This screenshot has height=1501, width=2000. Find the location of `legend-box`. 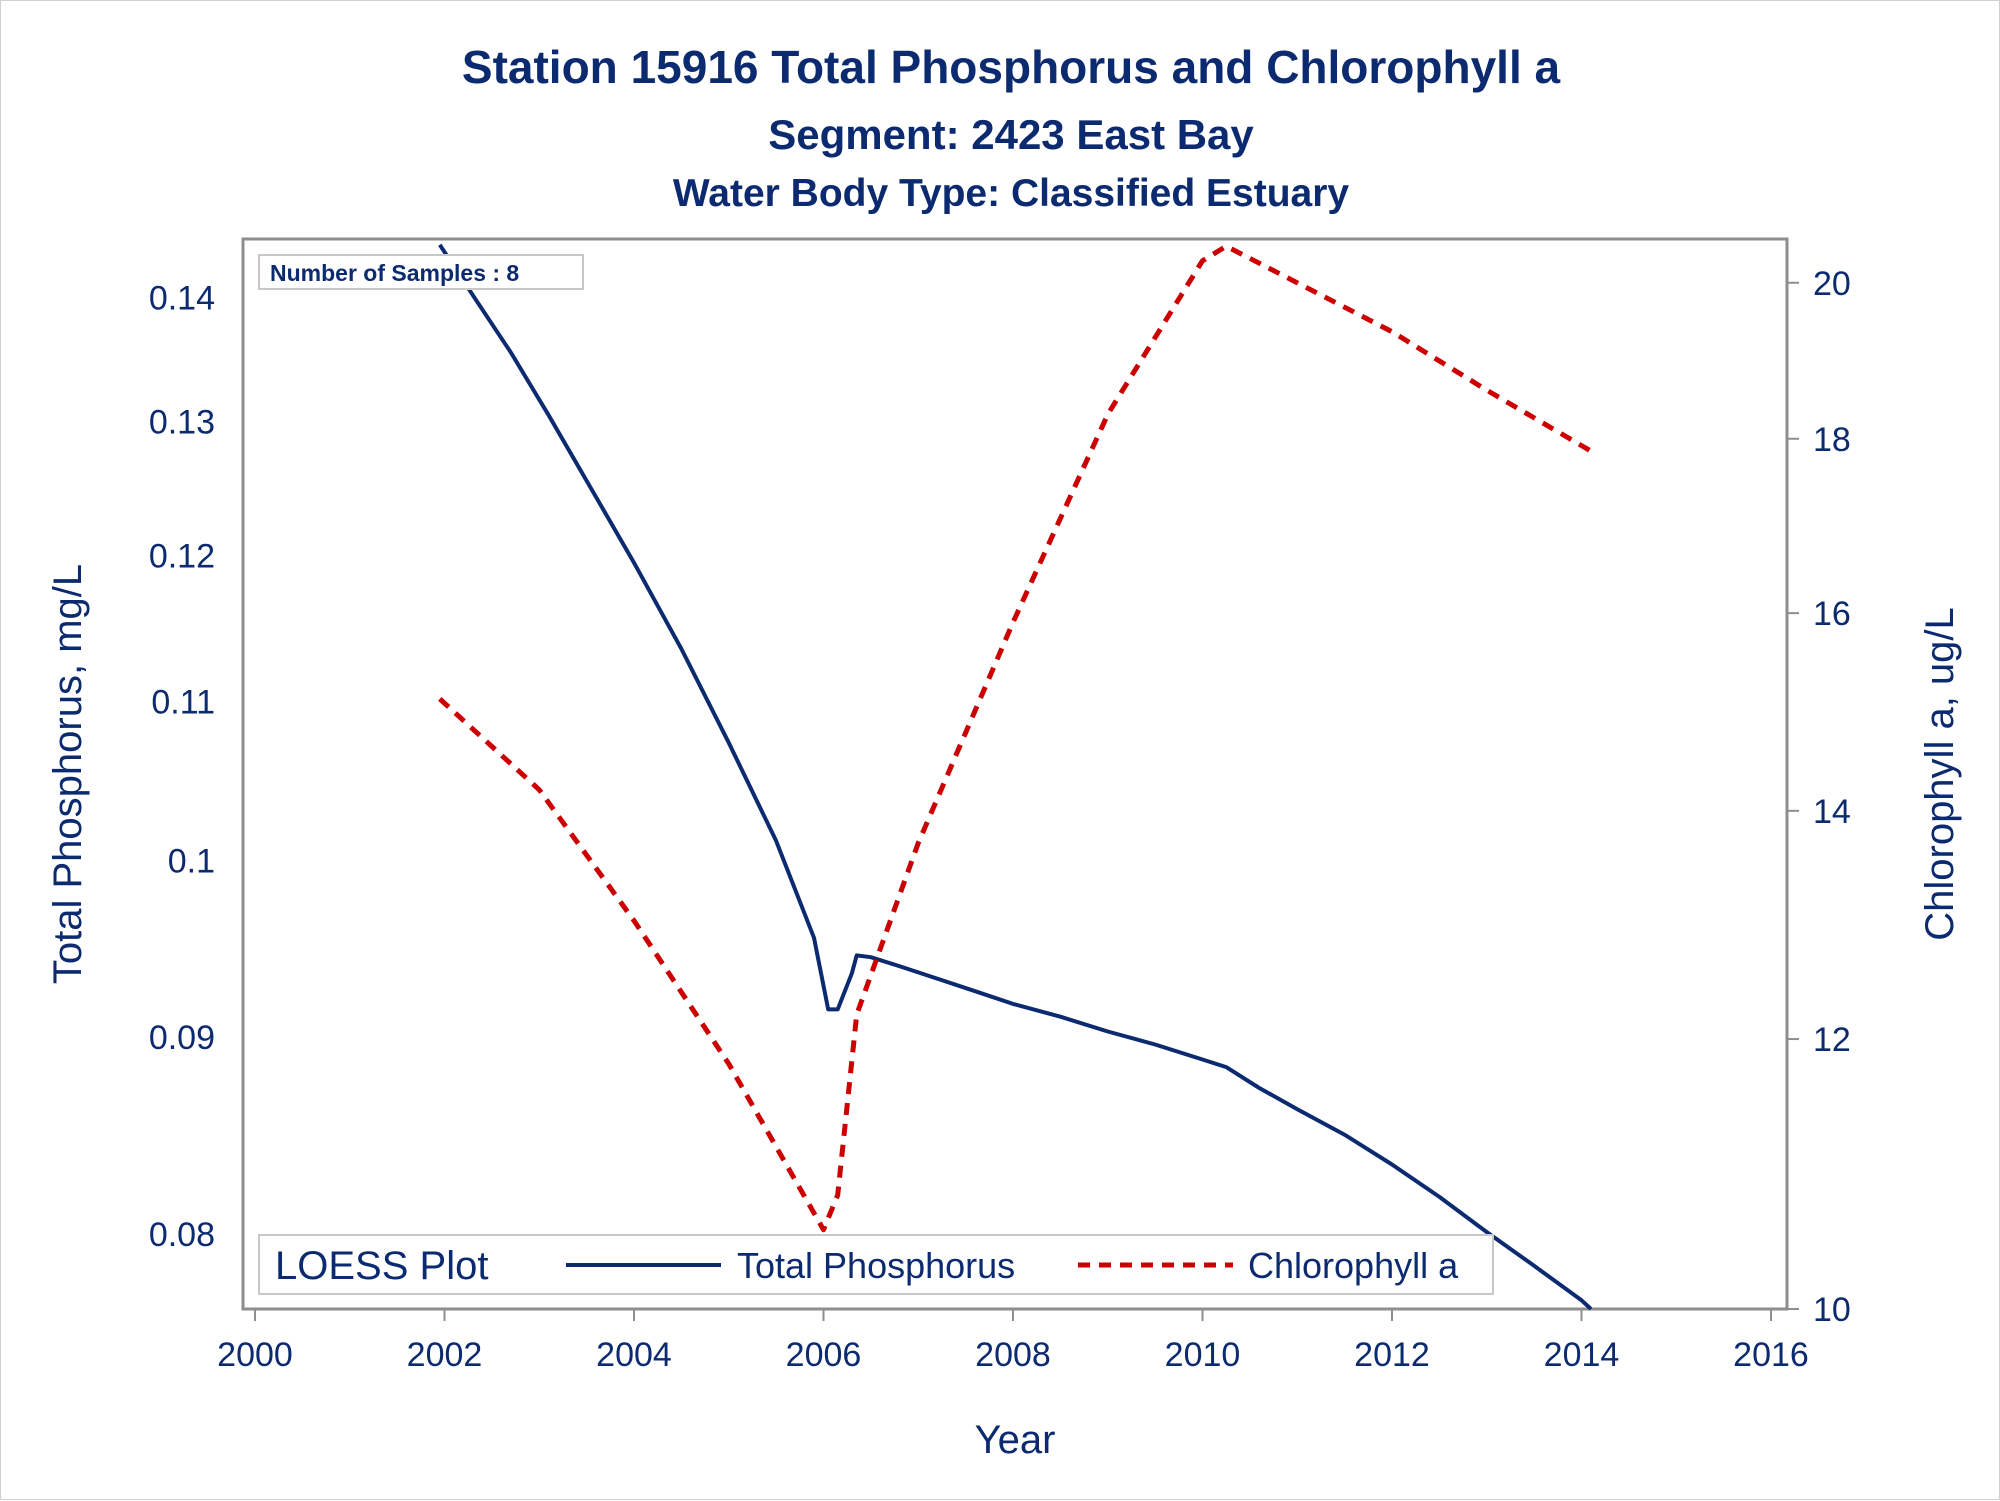

legend-box is located at coordinates (876, 1264).